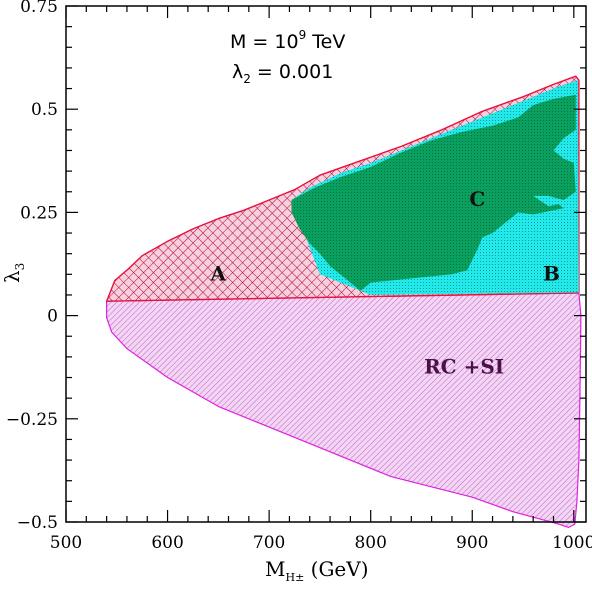  Describe the element at coordinates (12, 276) in the screenshot. I see `y-axis-title-main: λ` at that location.